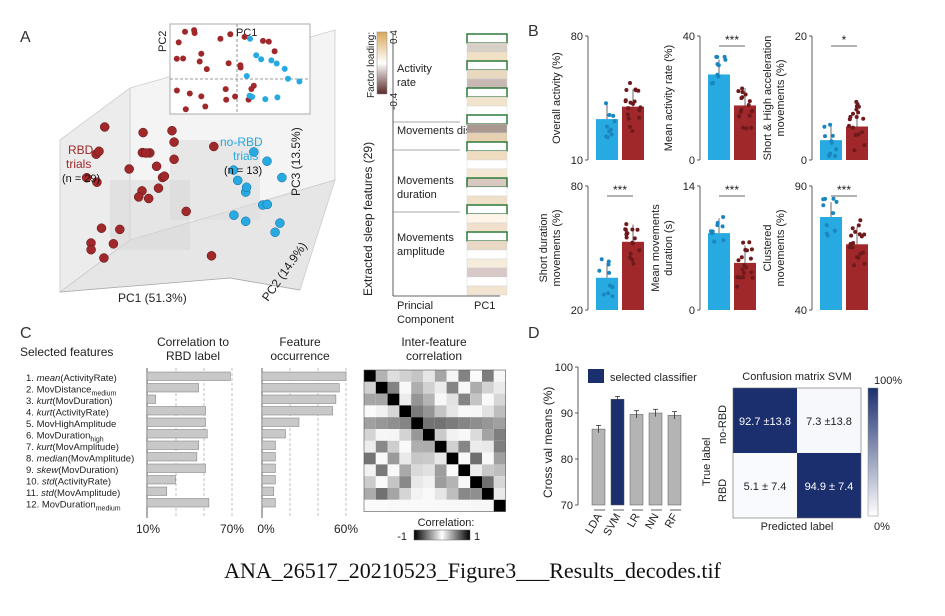 The width and height of the screenshot is (945, 616). I want to click on inter-feature-matrix, so click(434, 440).